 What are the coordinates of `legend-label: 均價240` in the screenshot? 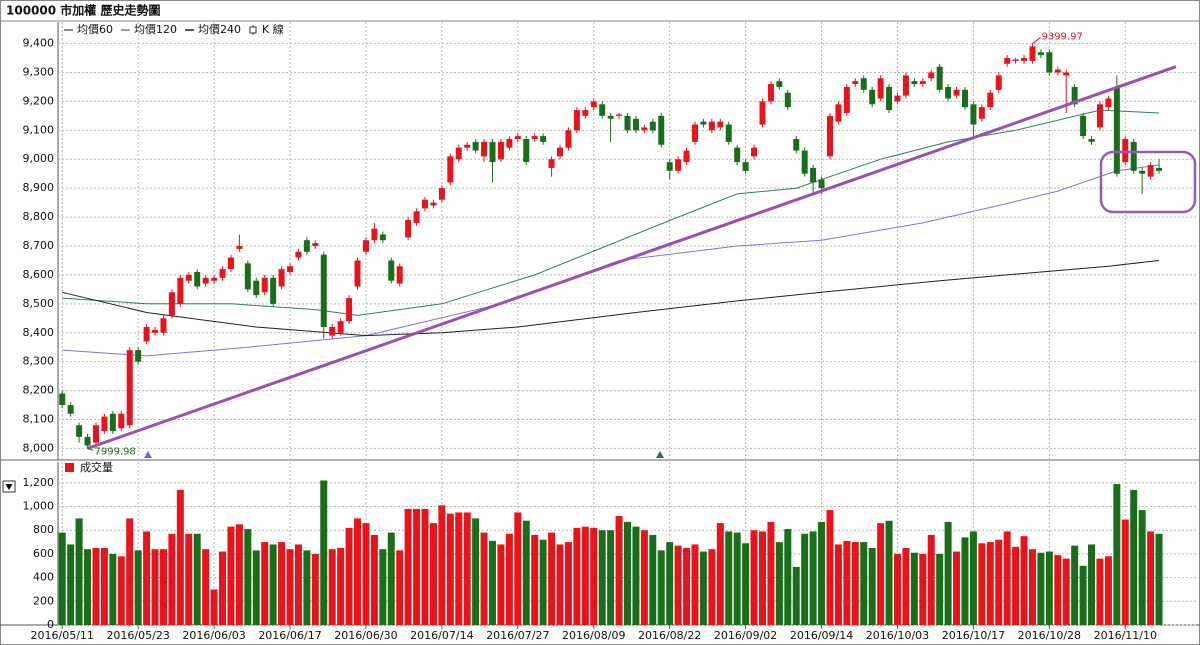 It's located at (219, 29).